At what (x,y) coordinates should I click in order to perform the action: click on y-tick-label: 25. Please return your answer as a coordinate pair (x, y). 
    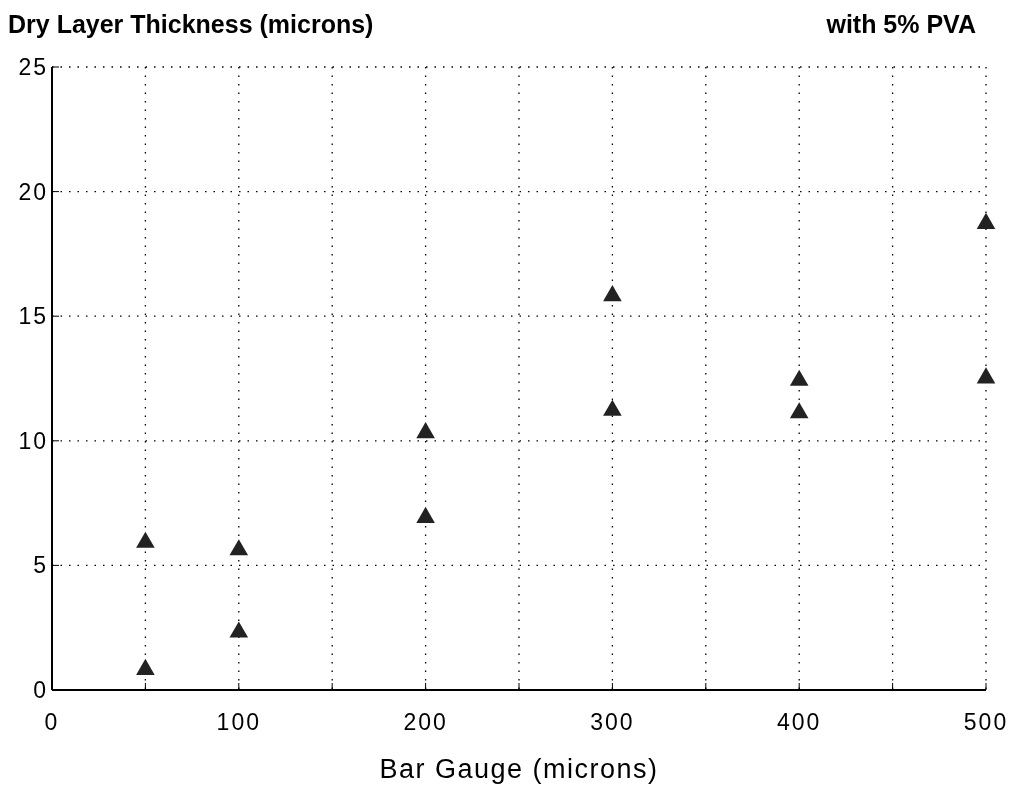
    Looking at the image, I should click on (33, 67).